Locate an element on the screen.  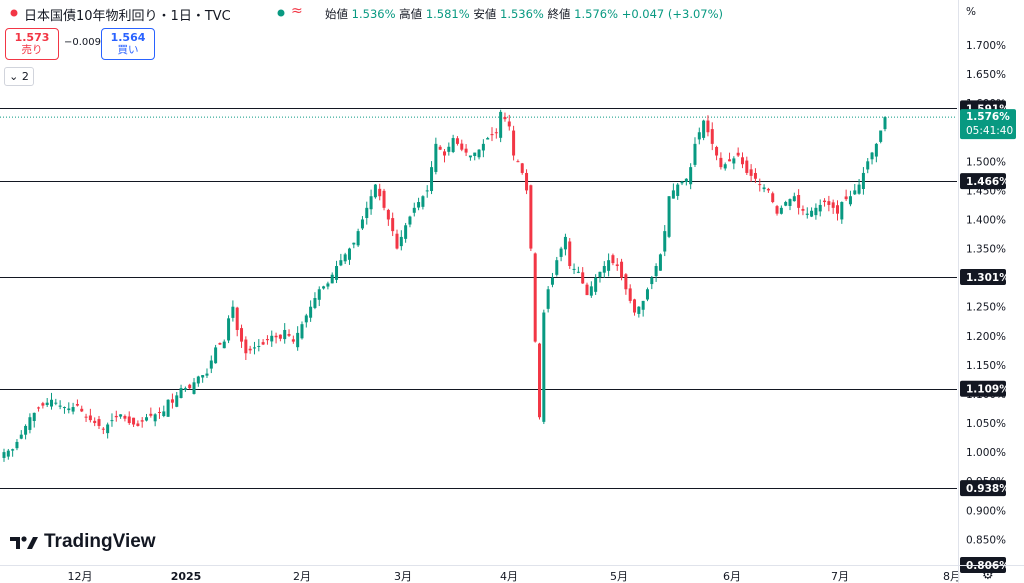
hline-label-bg is located at coordinates (983, 564).